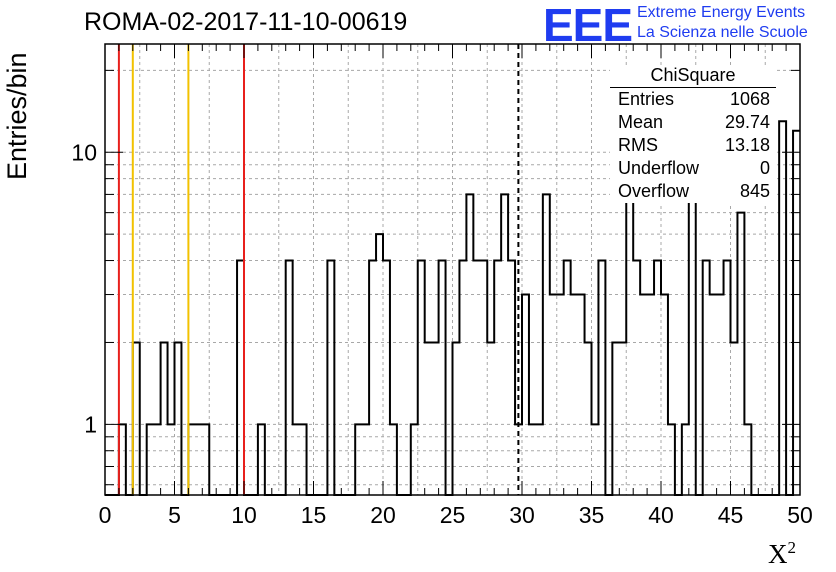  What do you see at coordinates (693, 76) in the screenshot?
I see `stats-title: ChiSquare` at bounding box center [693, 76].